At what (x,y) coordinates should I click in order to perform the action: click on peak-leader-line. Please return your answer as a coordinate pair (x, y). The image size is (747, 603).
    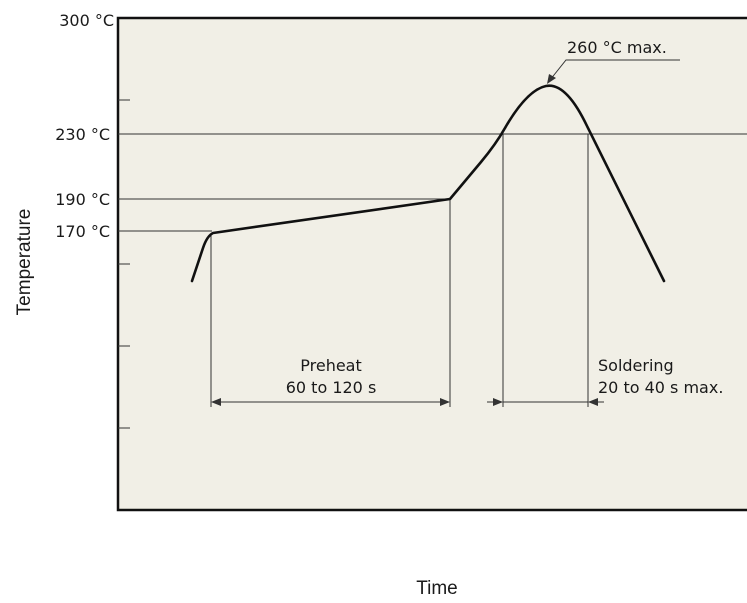
    Looking at the image, I should click on (614, 70).